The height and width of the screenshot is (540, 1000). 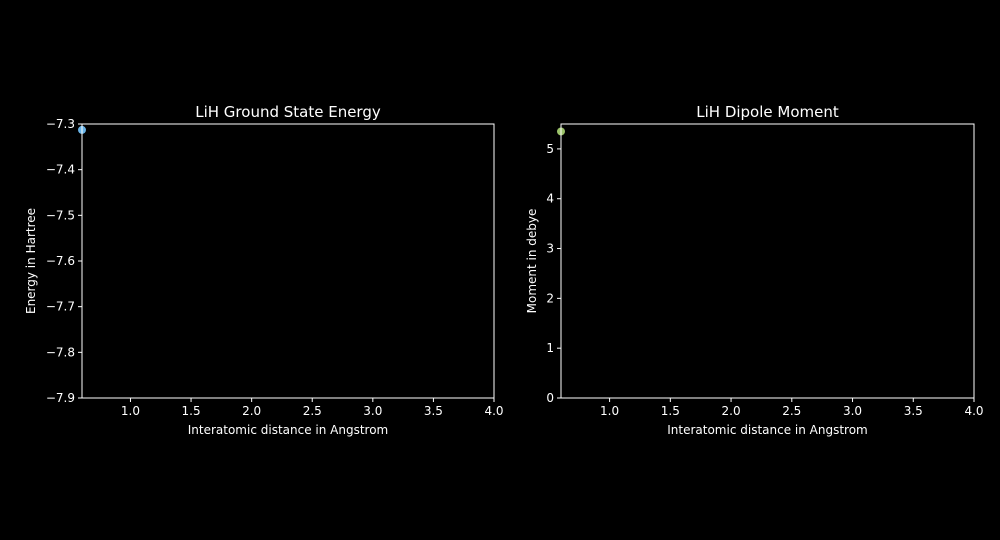 I want to click on energy-chart-xtick-label: 2.0, so click(x=251, y=411).